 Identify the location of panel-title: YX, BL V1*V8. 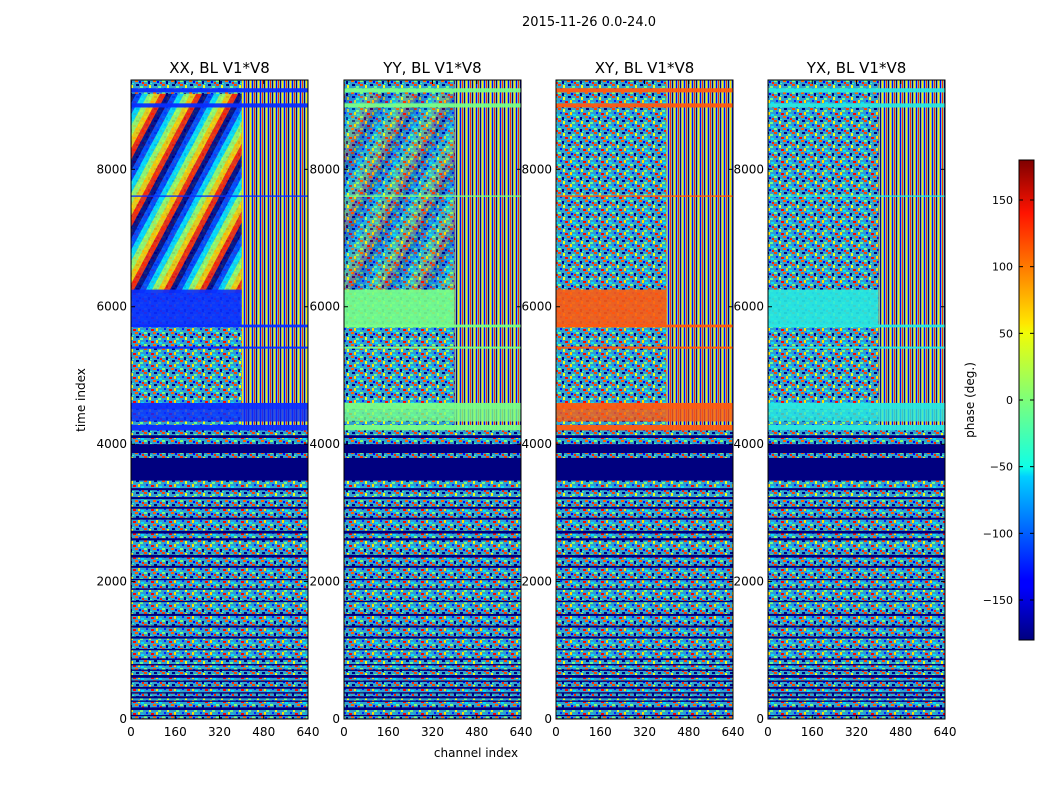
(856, 68).